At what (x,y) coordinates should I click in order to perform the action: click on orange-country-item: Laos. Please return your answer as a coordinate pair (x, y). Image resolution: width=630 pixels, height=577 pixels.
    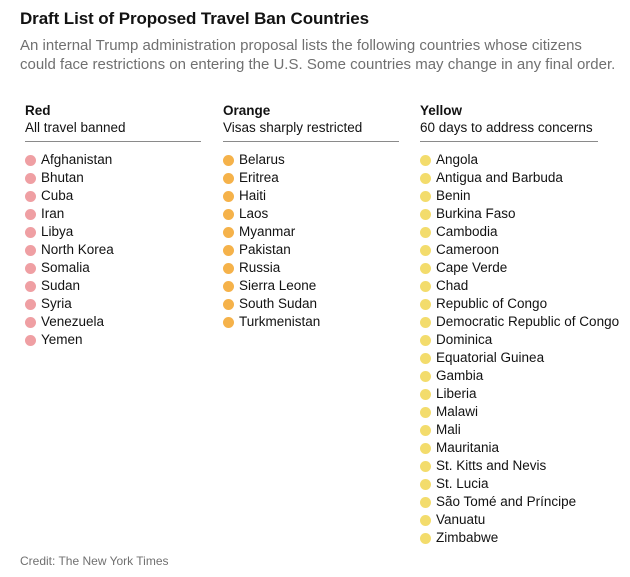
    Looking at the image, I should click on (311, 214).